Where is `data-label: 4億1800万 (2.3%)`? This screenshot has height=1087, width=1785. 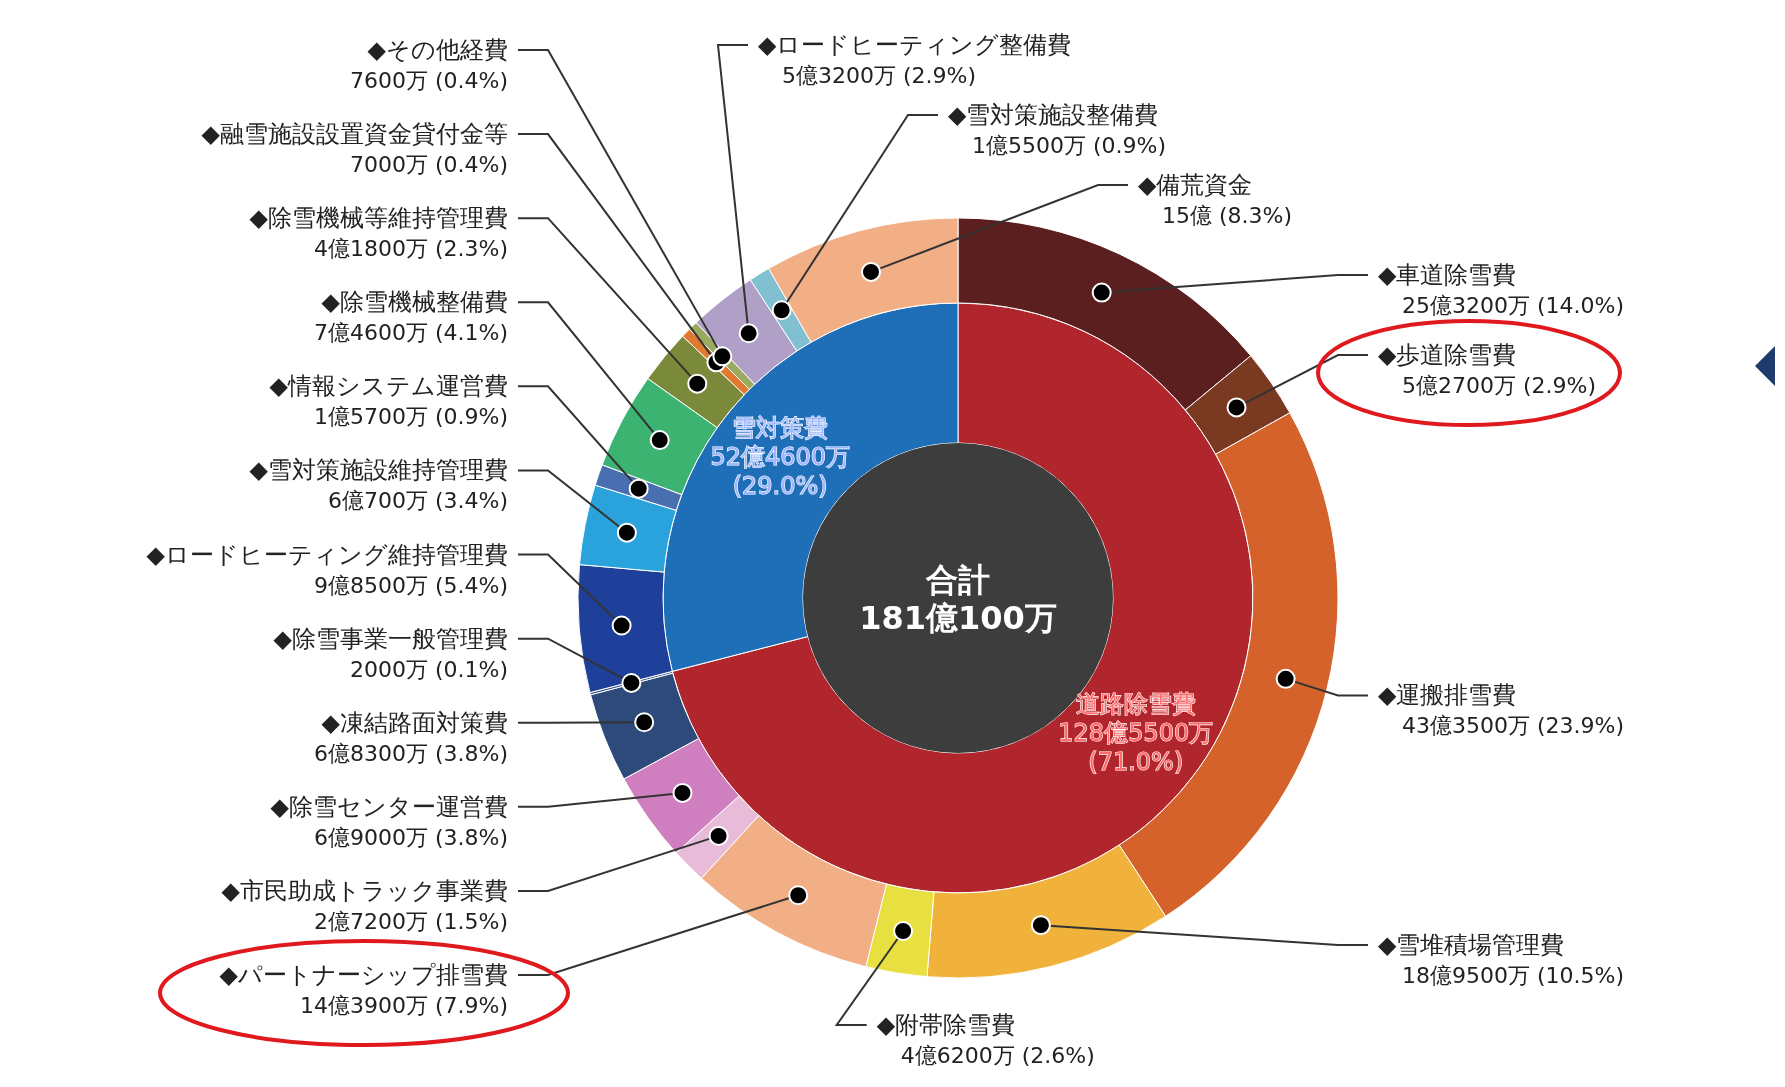 data-label: 4億1800万 (2.3%) is located at coordinates (410, 249).